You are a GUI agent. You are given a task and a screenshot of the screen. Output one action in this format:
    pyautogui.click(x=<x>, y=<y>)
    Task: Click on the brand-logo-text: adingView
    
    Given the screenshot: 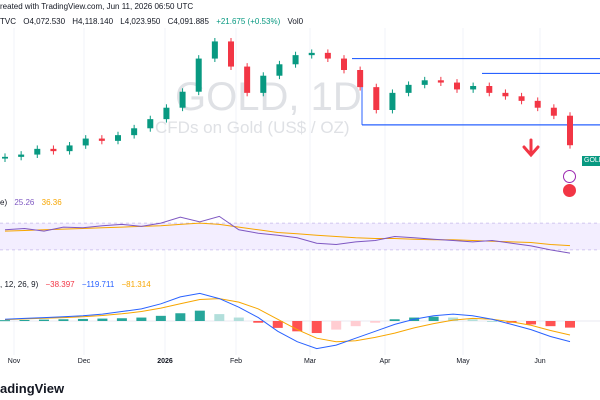 What is the action you would take?
    pyautogui.click(x=32, y=388)
    